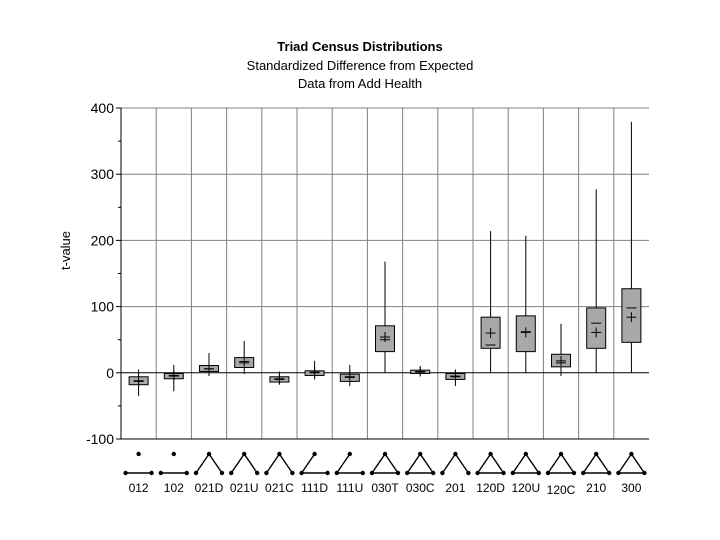 This screenshot has width=720, height=540. What do you see at coordinates (561, 490) in the screenshot?
I see `category-label-120C: 120C` at bounding box center [561, 490].